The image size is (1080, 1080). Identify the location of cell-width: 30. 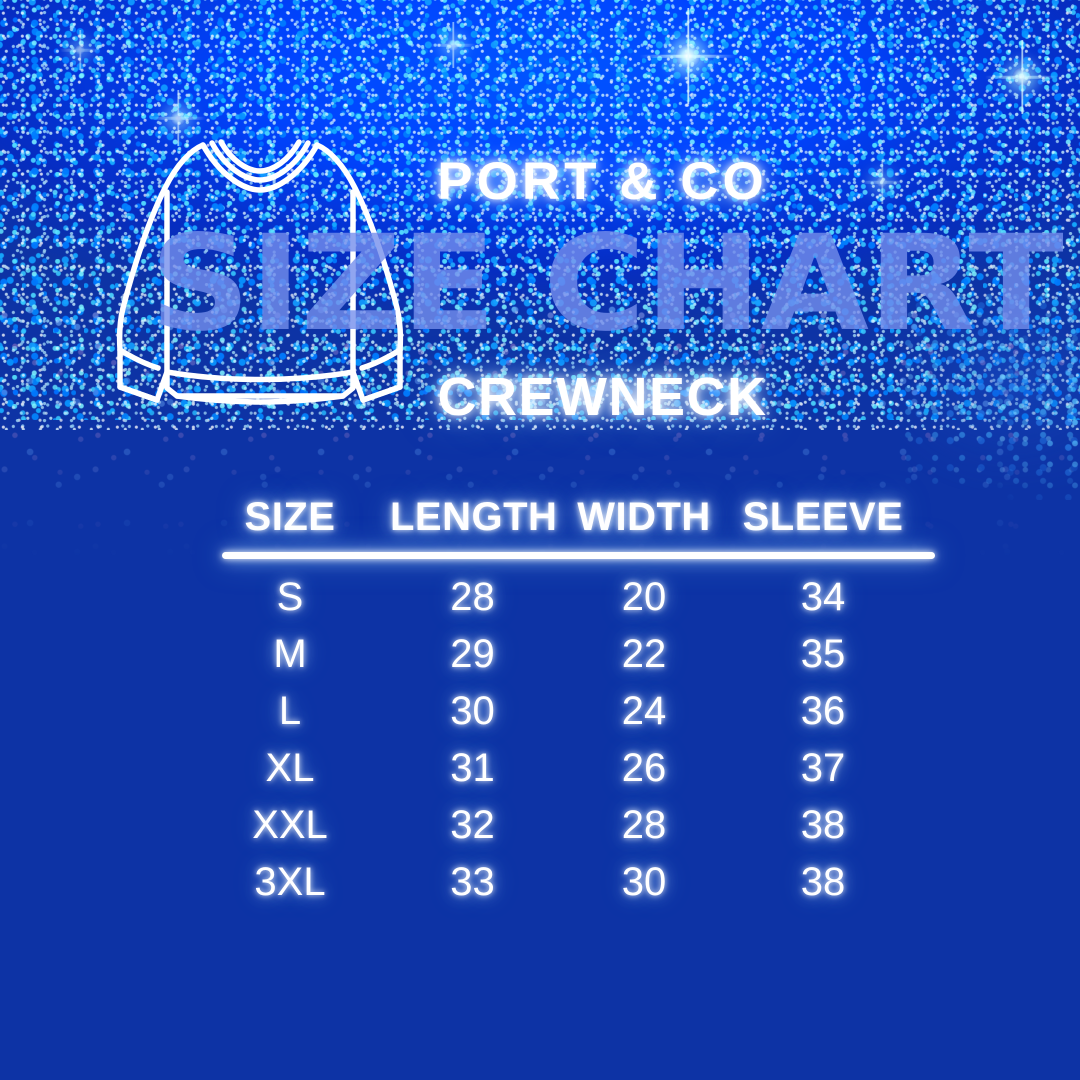
(644, 881).